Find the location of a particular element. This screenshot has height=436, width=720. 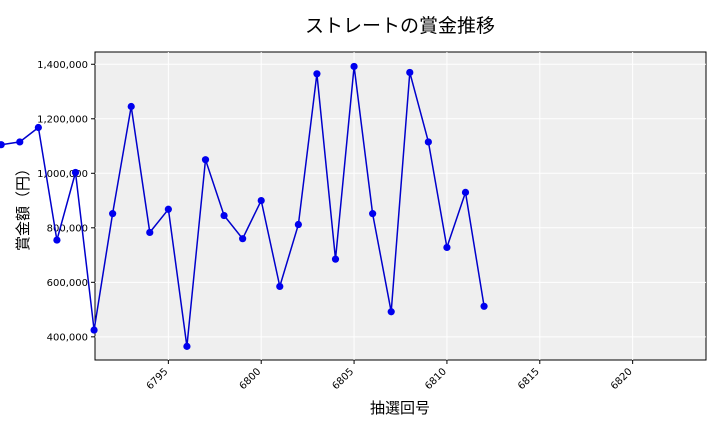

y-tick-label: 1,200,000 is located at coordinates (62, 119).